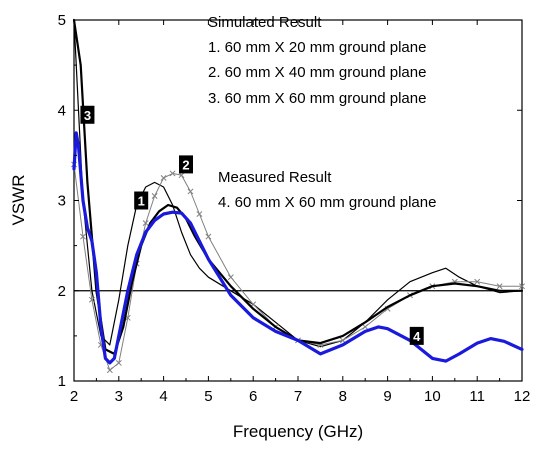 Image resolution: width=534 pixels, height=449 pixels. What do you see at coordinates (265, 22) in the screenshot?
I see `simulated-heading: Simulated Result` at bounding box center [265, 22].